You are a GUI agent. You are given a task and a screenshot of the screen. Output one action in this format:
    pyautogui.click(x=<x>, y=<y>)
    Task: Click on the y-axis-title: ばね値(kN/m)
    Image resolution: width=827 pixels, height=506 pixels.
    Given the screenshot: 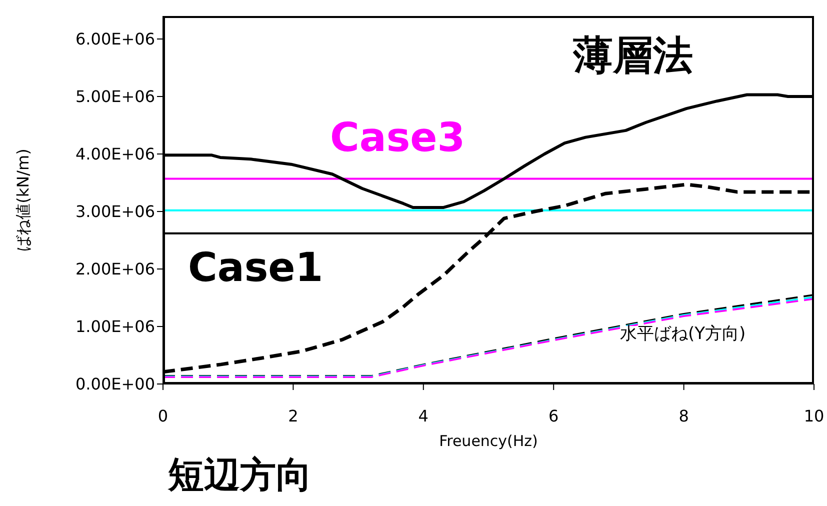 What is the action you would take?
    pyautogui.click(x=23, y=200)
    